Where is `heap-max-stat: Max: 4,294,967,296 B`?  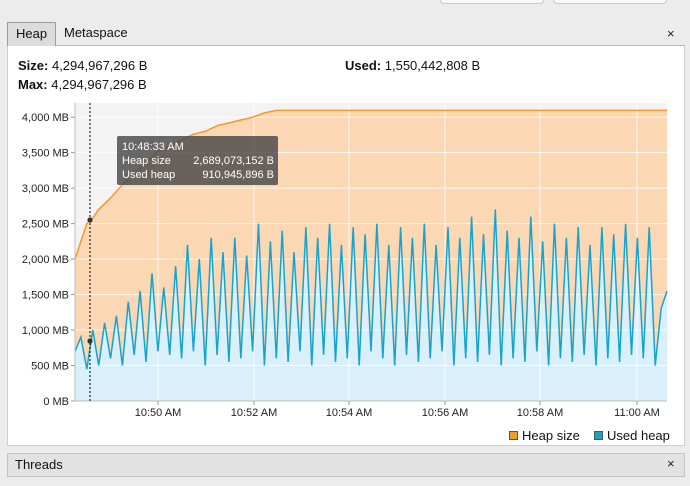 heap-max-stat: Max: 4,294,967,296 B is located at coordinates (82, 84).